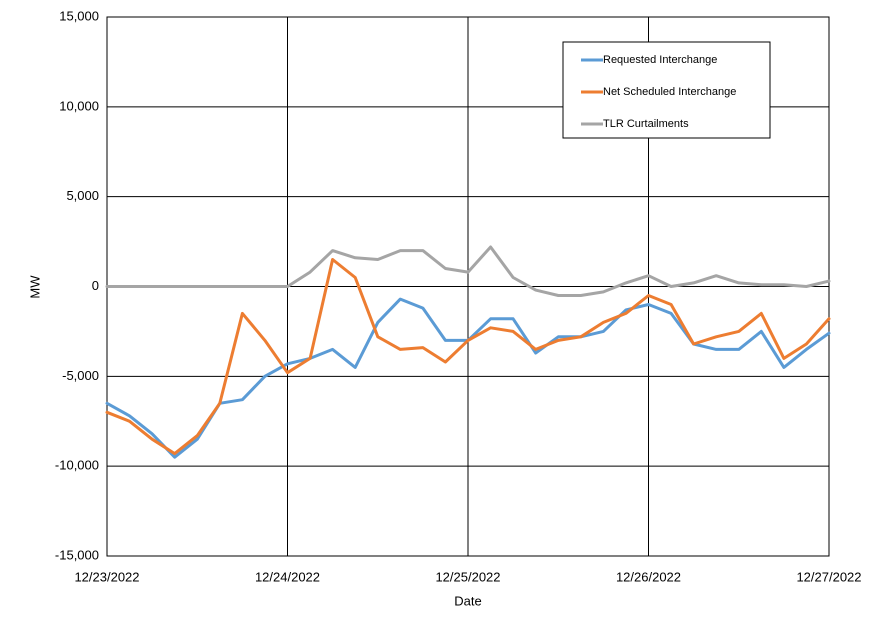 The height and width of the screenshot is (617, 884). Describe the element at coordinates (106, 576) in the screenshot. I see `x-tick-label: 12/23/2022` at that location.